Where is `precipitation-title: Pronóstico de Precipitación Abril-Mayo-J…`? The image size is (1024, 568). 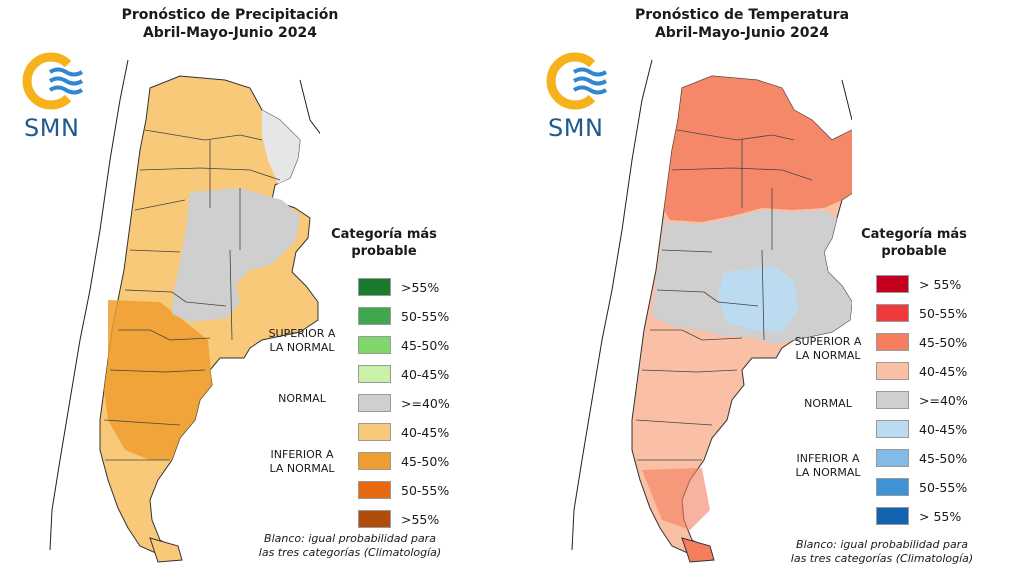
precipitation-title: Pronóstico de Precipitación Abril-Mayo-J… is located at coordinates (230, 24).